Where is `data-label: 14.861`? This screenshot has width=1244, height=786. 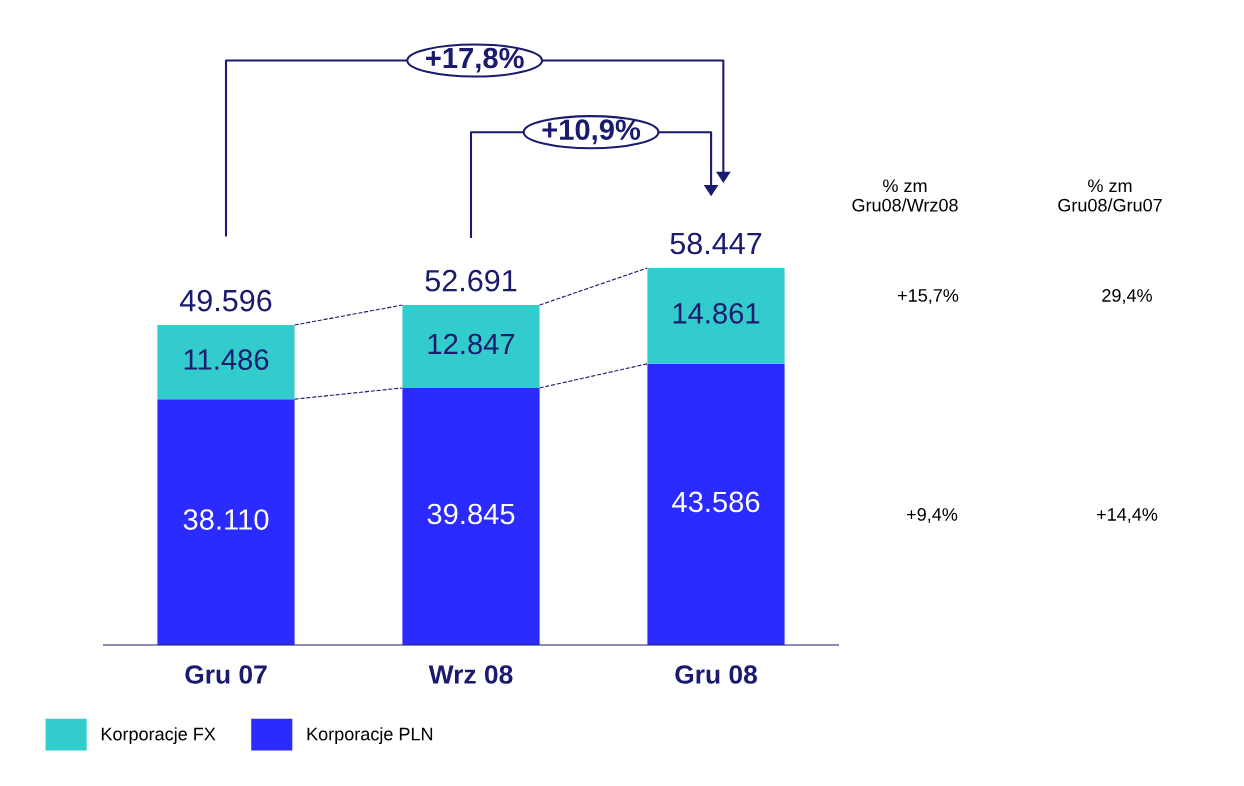
data-label: 14.861 is located at coordinates (716, 313).